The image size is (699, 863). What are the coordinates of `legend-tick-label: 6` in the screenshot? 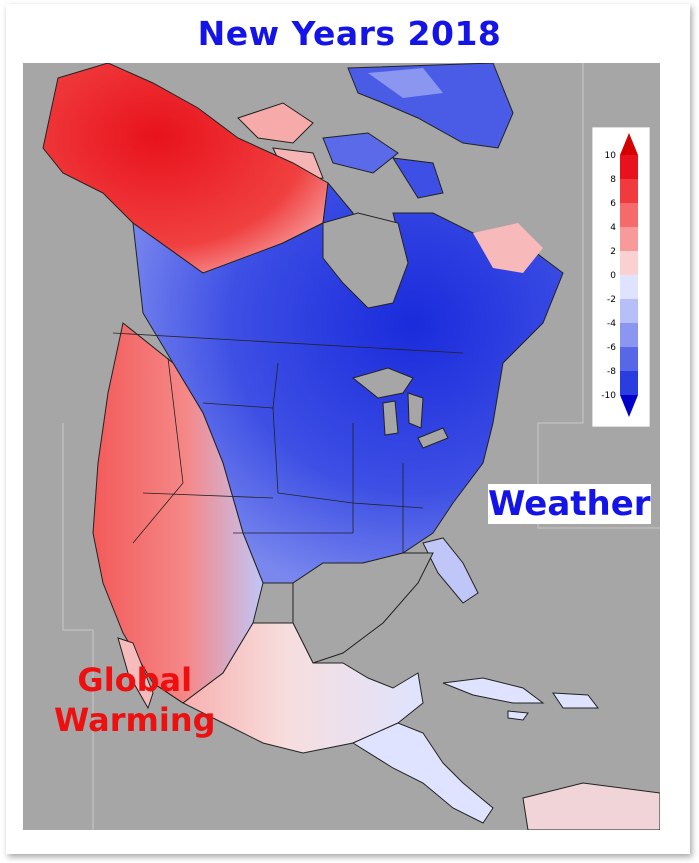 It's located at (613, 204).